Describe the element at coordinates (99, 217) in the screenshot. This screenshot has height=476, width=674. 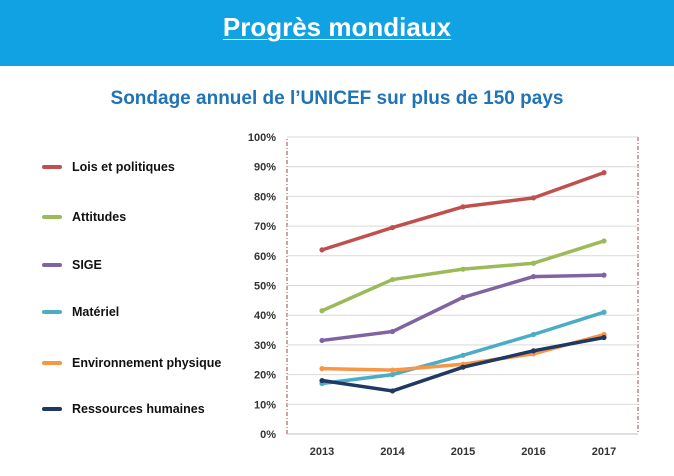
I see `legend-label: Attitudes` at that location.